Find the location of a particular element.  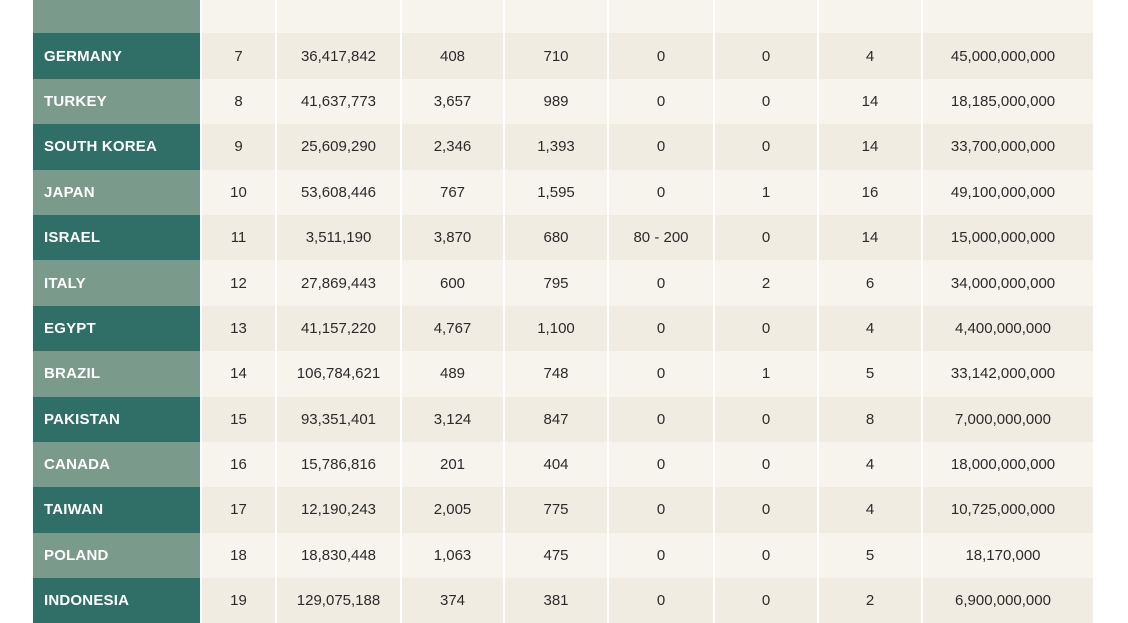

table-cell-c3: 4,767 is located at coordinates (453, 328).